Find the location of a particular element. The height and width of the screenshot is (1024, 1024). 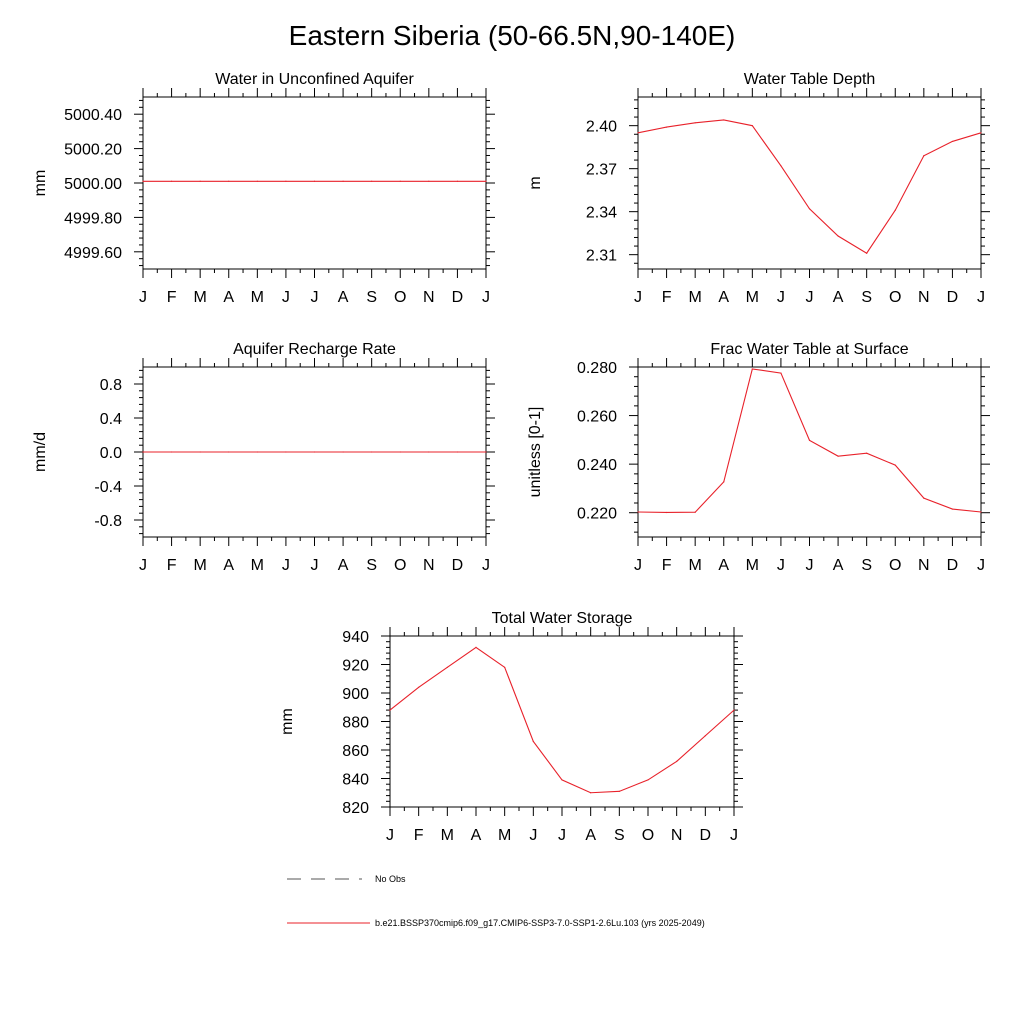

x-tick-label: O is located at coordinates (400, 565).